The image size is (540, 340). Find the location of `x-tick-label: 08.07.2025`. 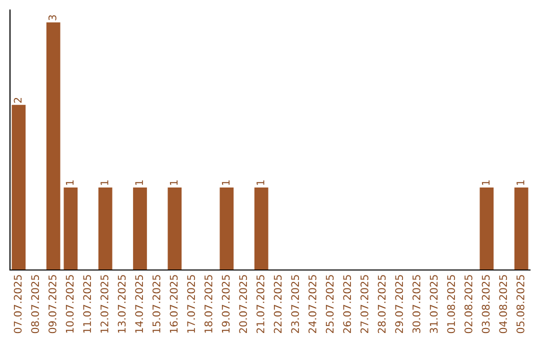

x-tick-label: 08.07.2025 is located at coordinates (35, 304).